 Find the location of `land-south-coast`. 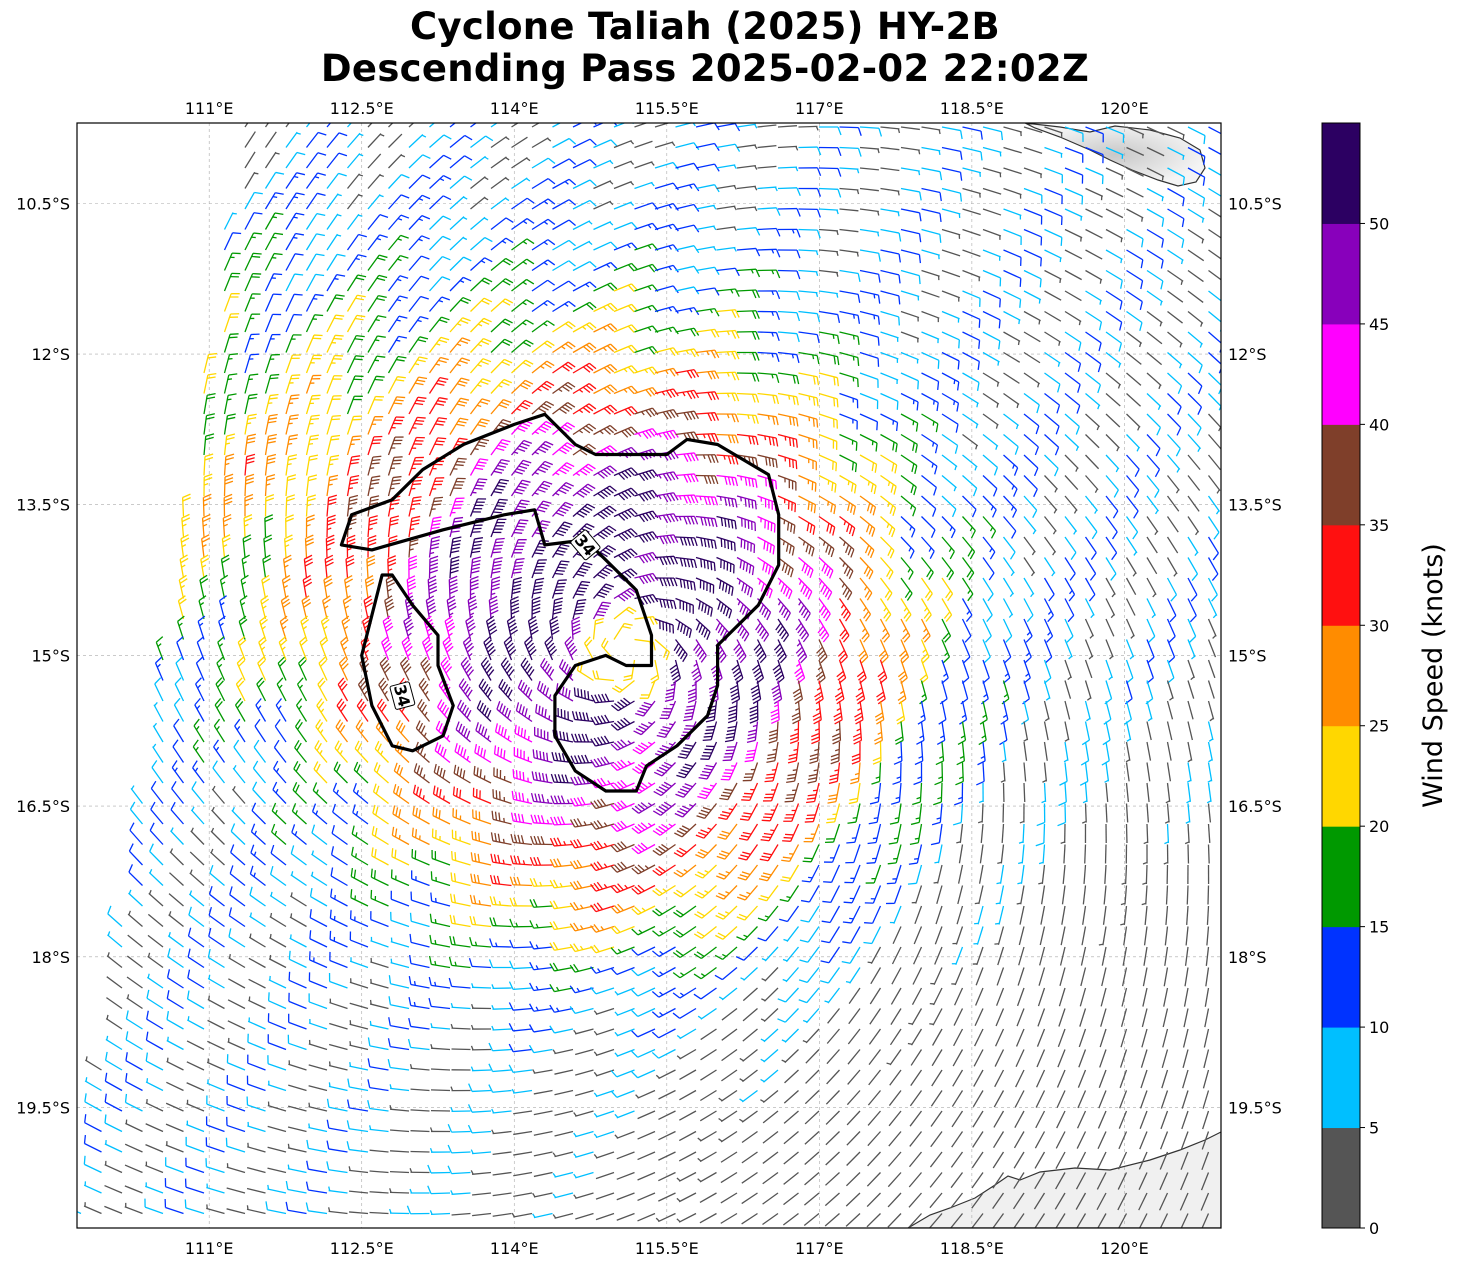

land-south-coast is located at coordinates (1063, 1179).